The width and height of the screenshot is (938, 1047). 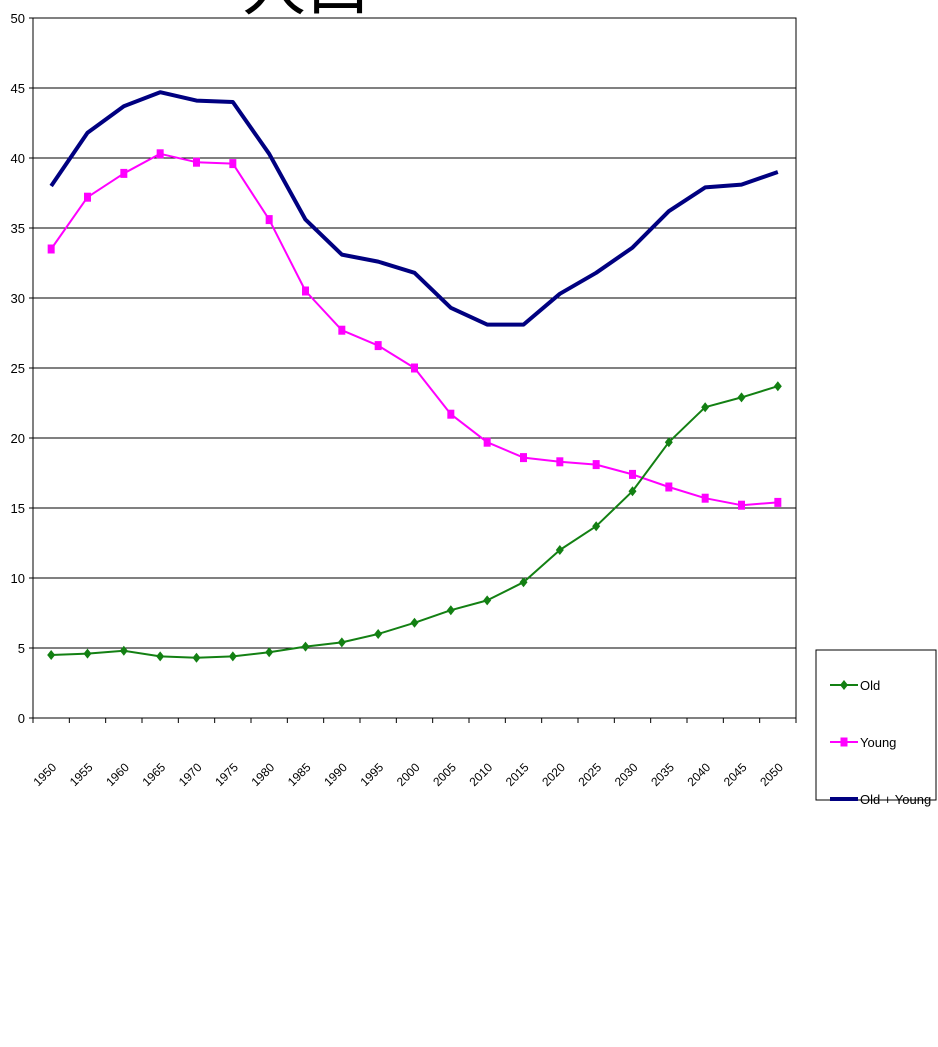 What do you see at coordinates (18, 578) in the screenshot?
I see `y-tick-label: 10` at bounding box center [18, 578].